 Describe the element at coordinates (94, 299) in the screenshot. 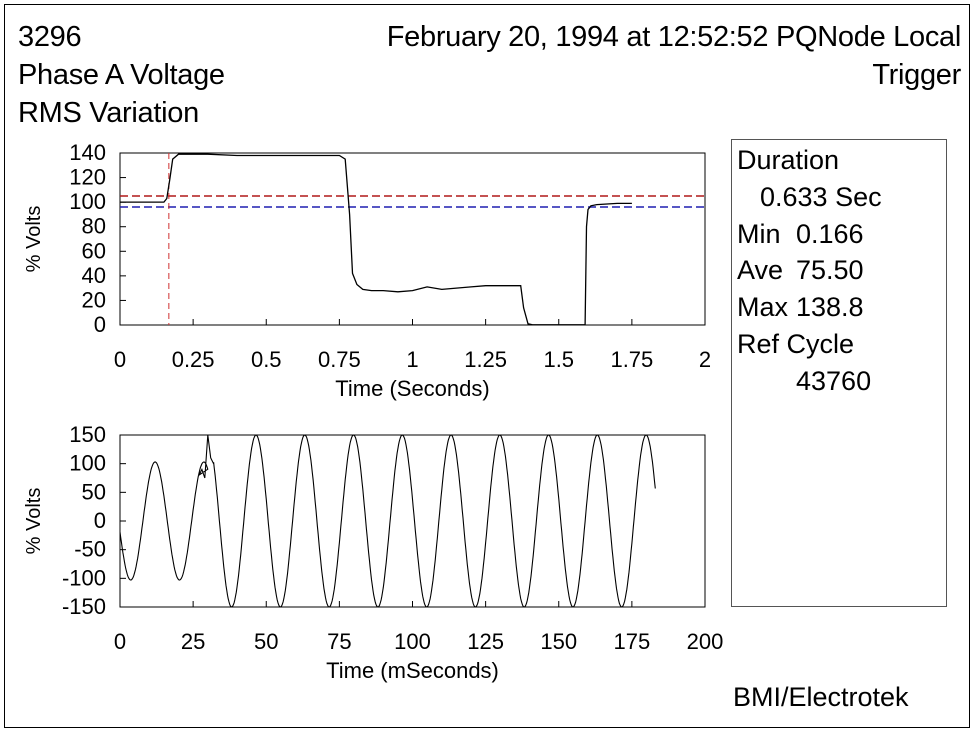

I see `rms-y-tick-label: 20` at that location.